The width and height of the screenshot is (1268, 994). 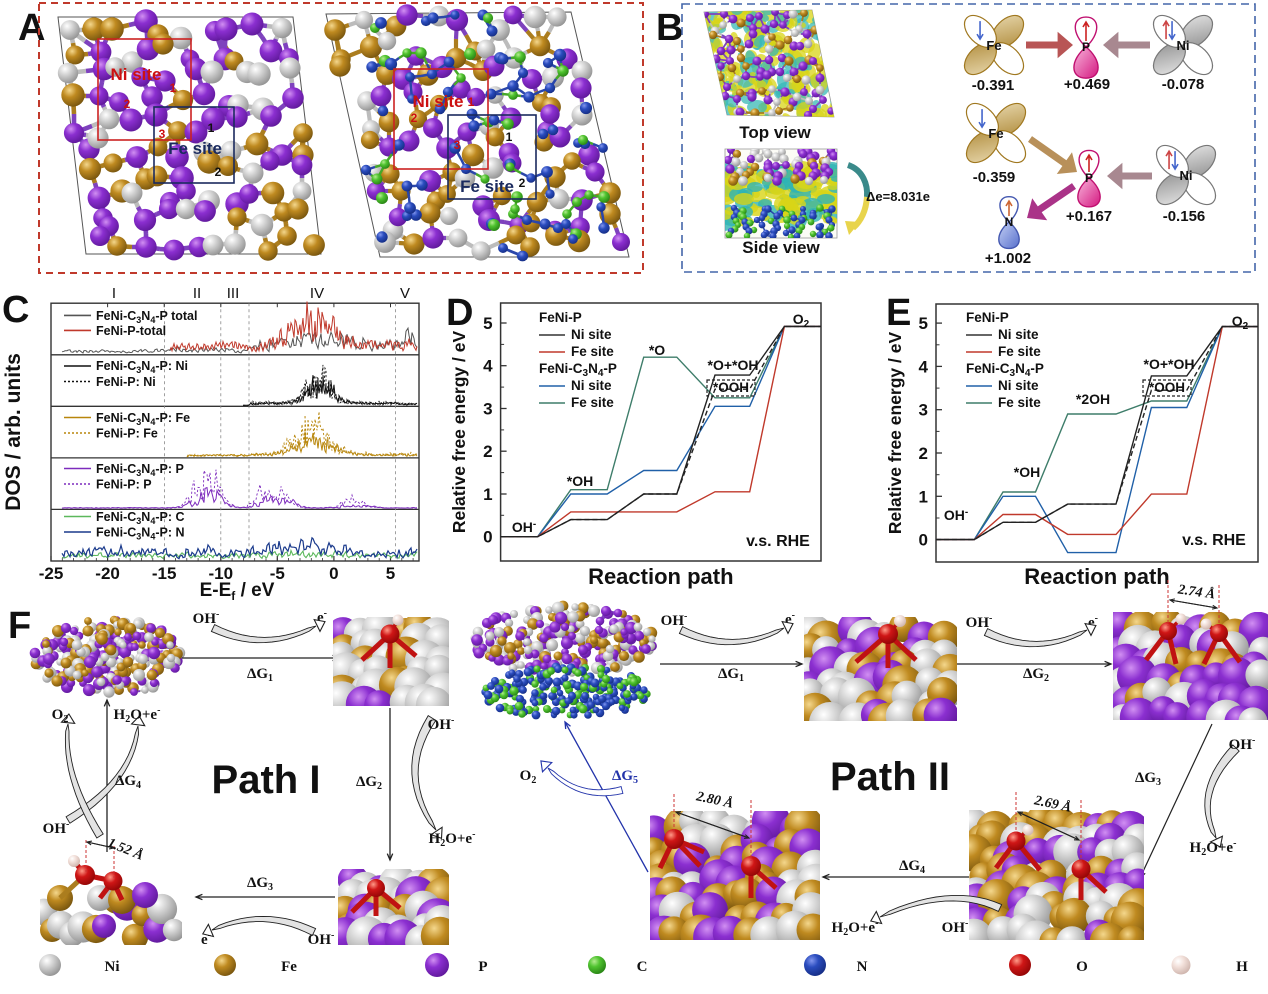 What do you see at coordinates (1214, 540) in the screenshot?
I see `svg-text: v.s. RHE` at bounding box center [1214, 540].